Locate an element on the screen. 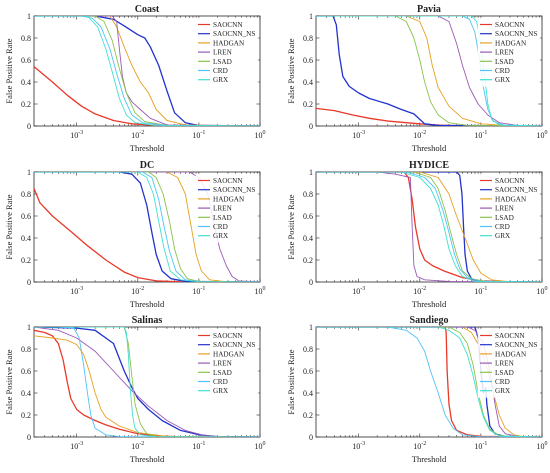  chart-title: Sandiego is located at coordinates (429, 320).